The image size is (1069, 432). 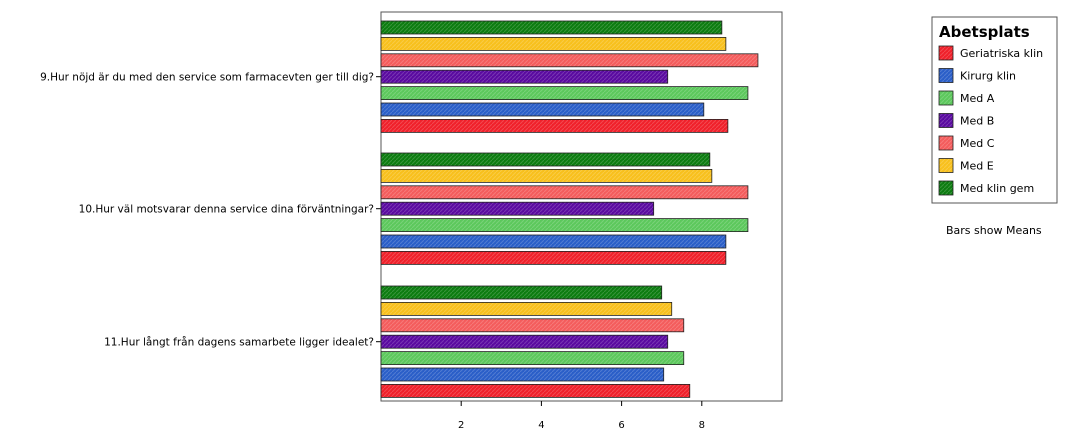 I want to click on legend-title: Abetsplats, so click(x=984, y=32).